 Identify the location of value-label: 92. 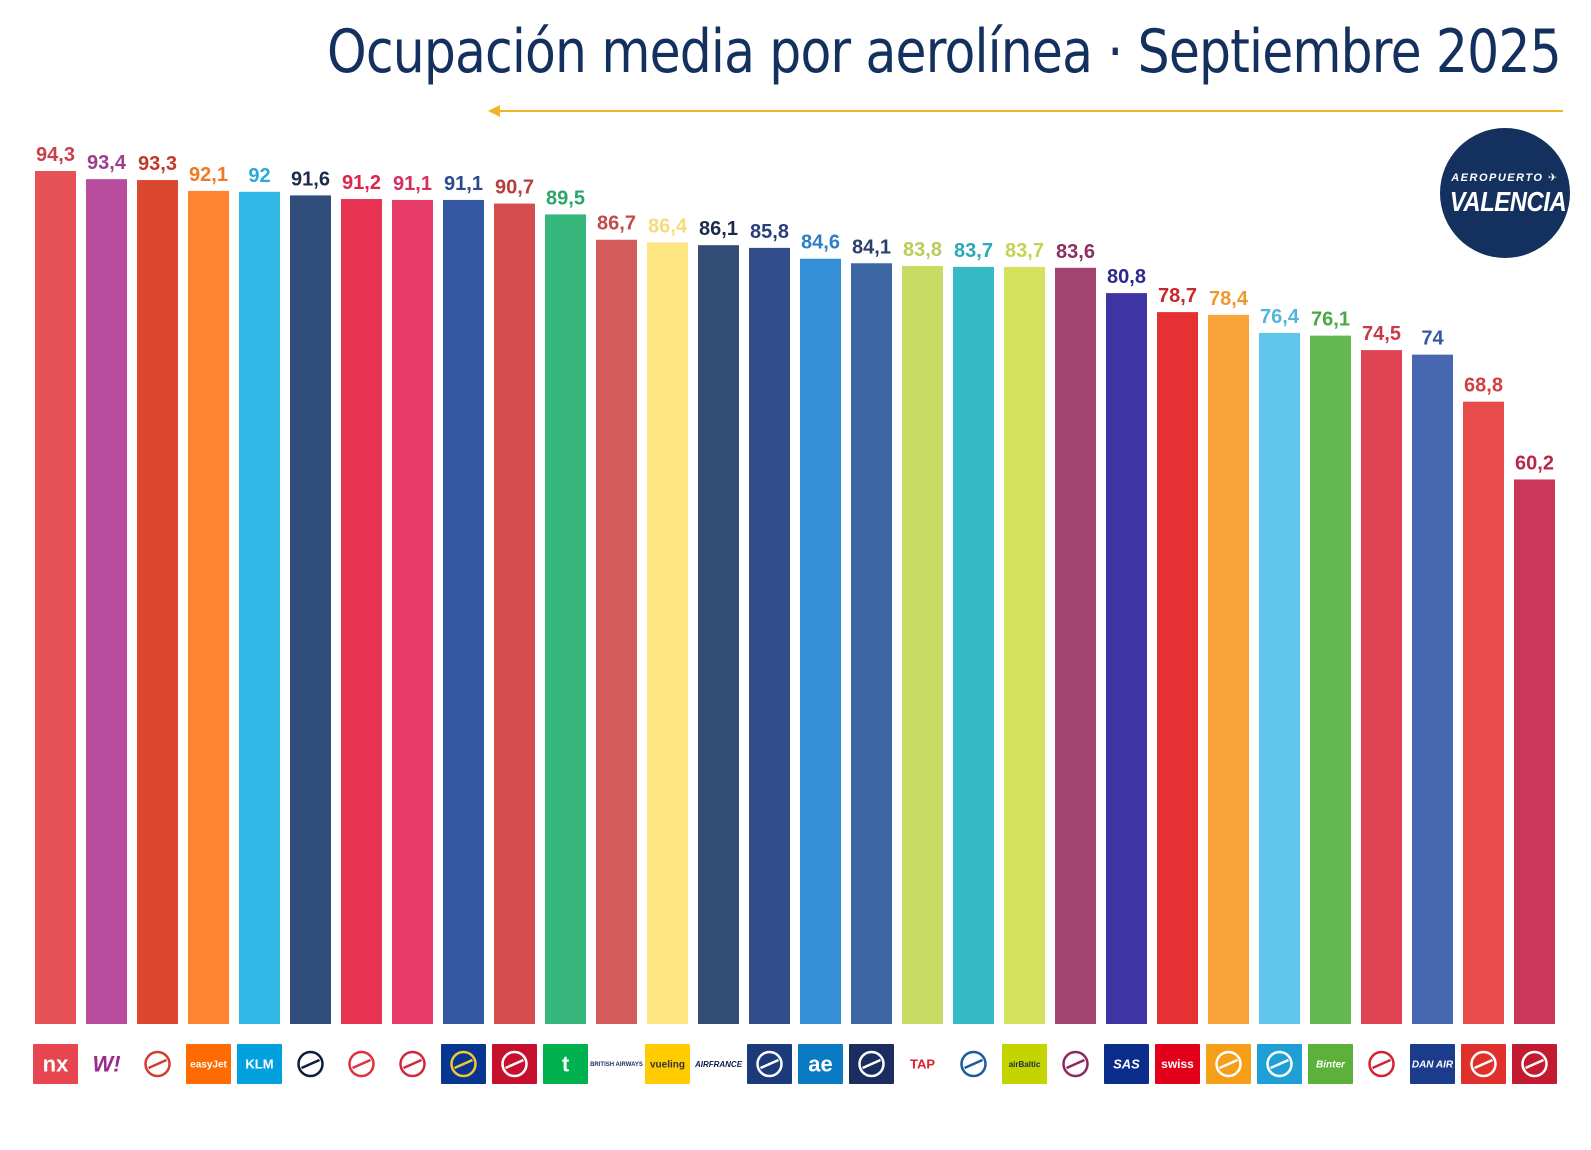
(259, 176).